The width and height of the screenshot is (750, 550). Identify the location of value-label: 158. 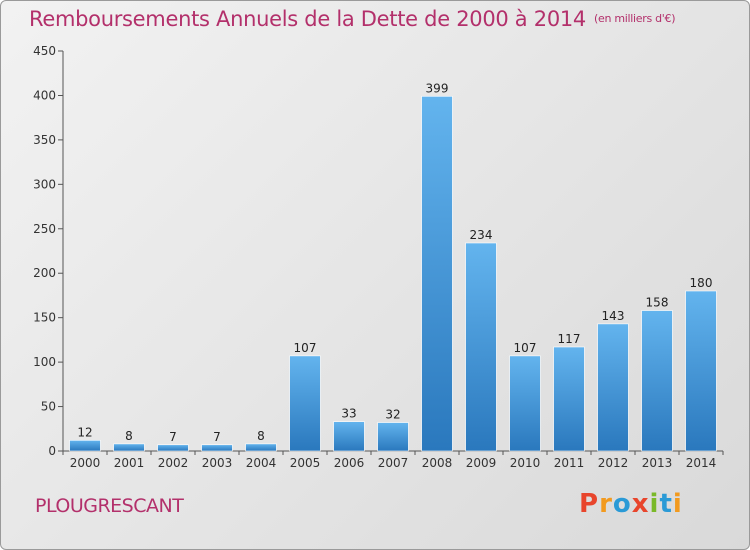
(657, 303).